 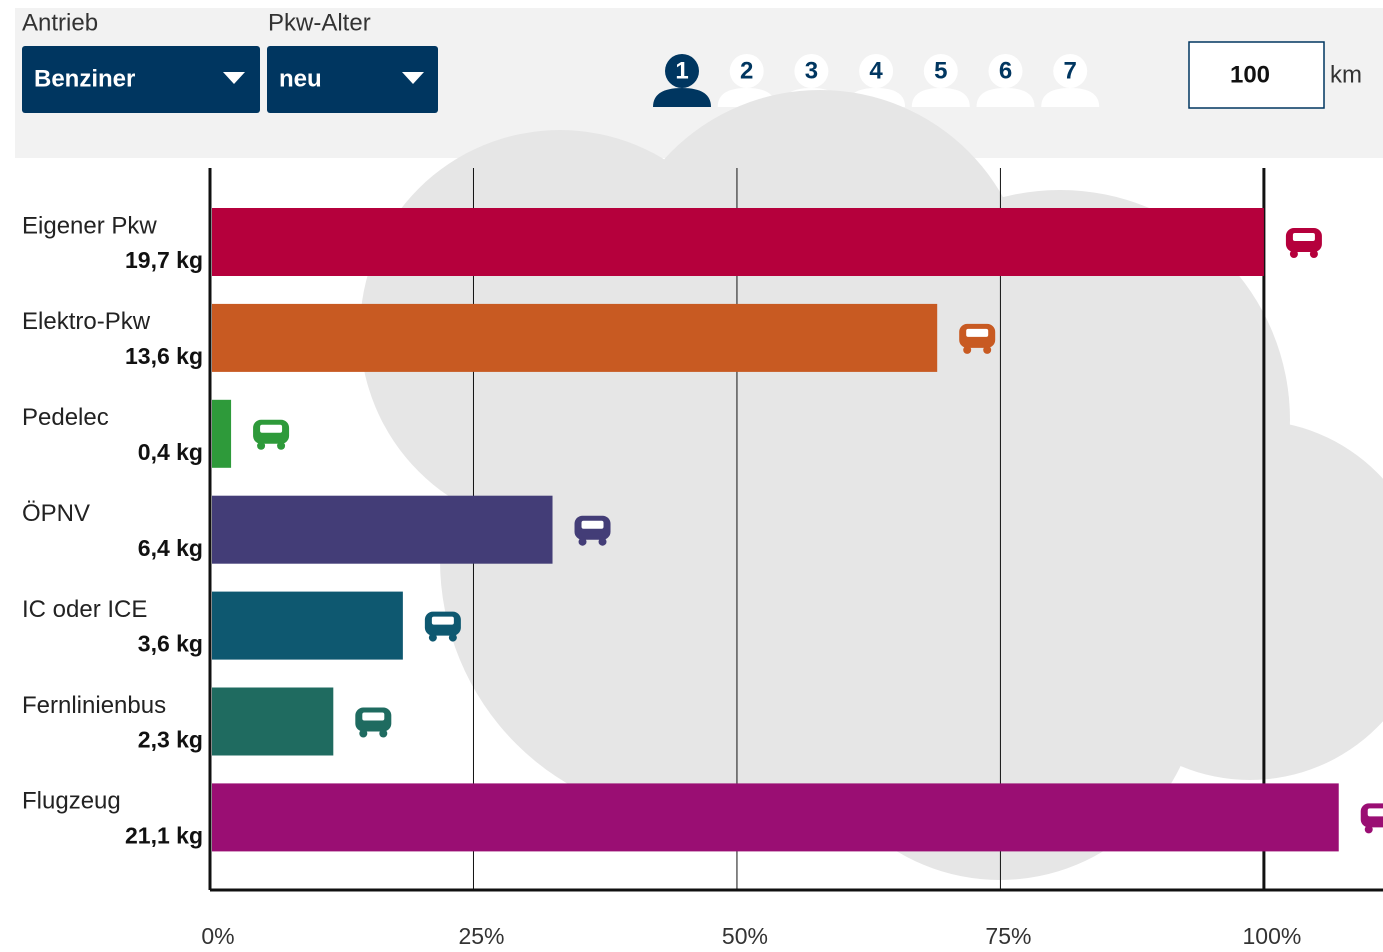 What do you see at coordinates (1008, 936) in the screenshot?
I see `x-tick-label: 75%` at bounding box center [1008, 936].